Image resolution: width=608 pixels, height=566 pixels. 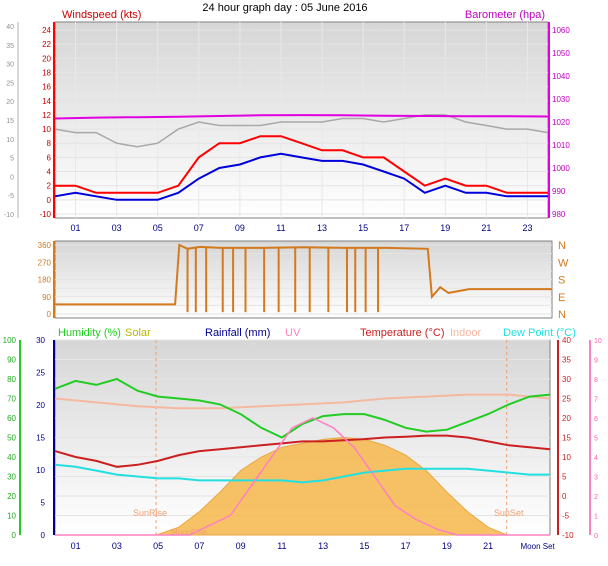 I want to click on winddir-ytick-label: 360, so click(x=45, y=245).